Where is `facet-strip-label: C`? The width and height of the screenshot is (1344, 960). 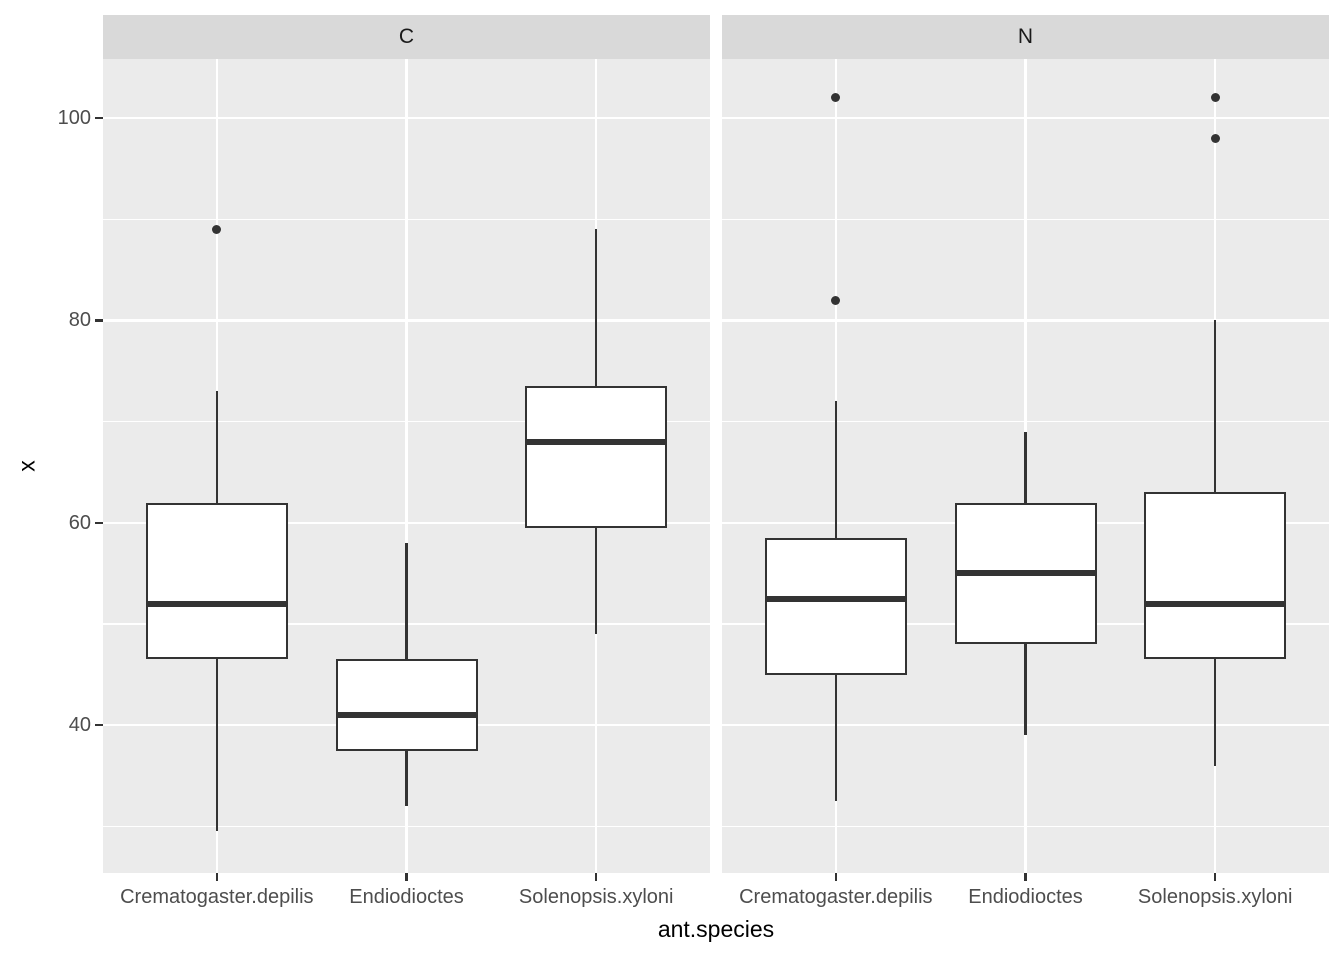
facet-strip-label: C is located at coordinates (406, 36).